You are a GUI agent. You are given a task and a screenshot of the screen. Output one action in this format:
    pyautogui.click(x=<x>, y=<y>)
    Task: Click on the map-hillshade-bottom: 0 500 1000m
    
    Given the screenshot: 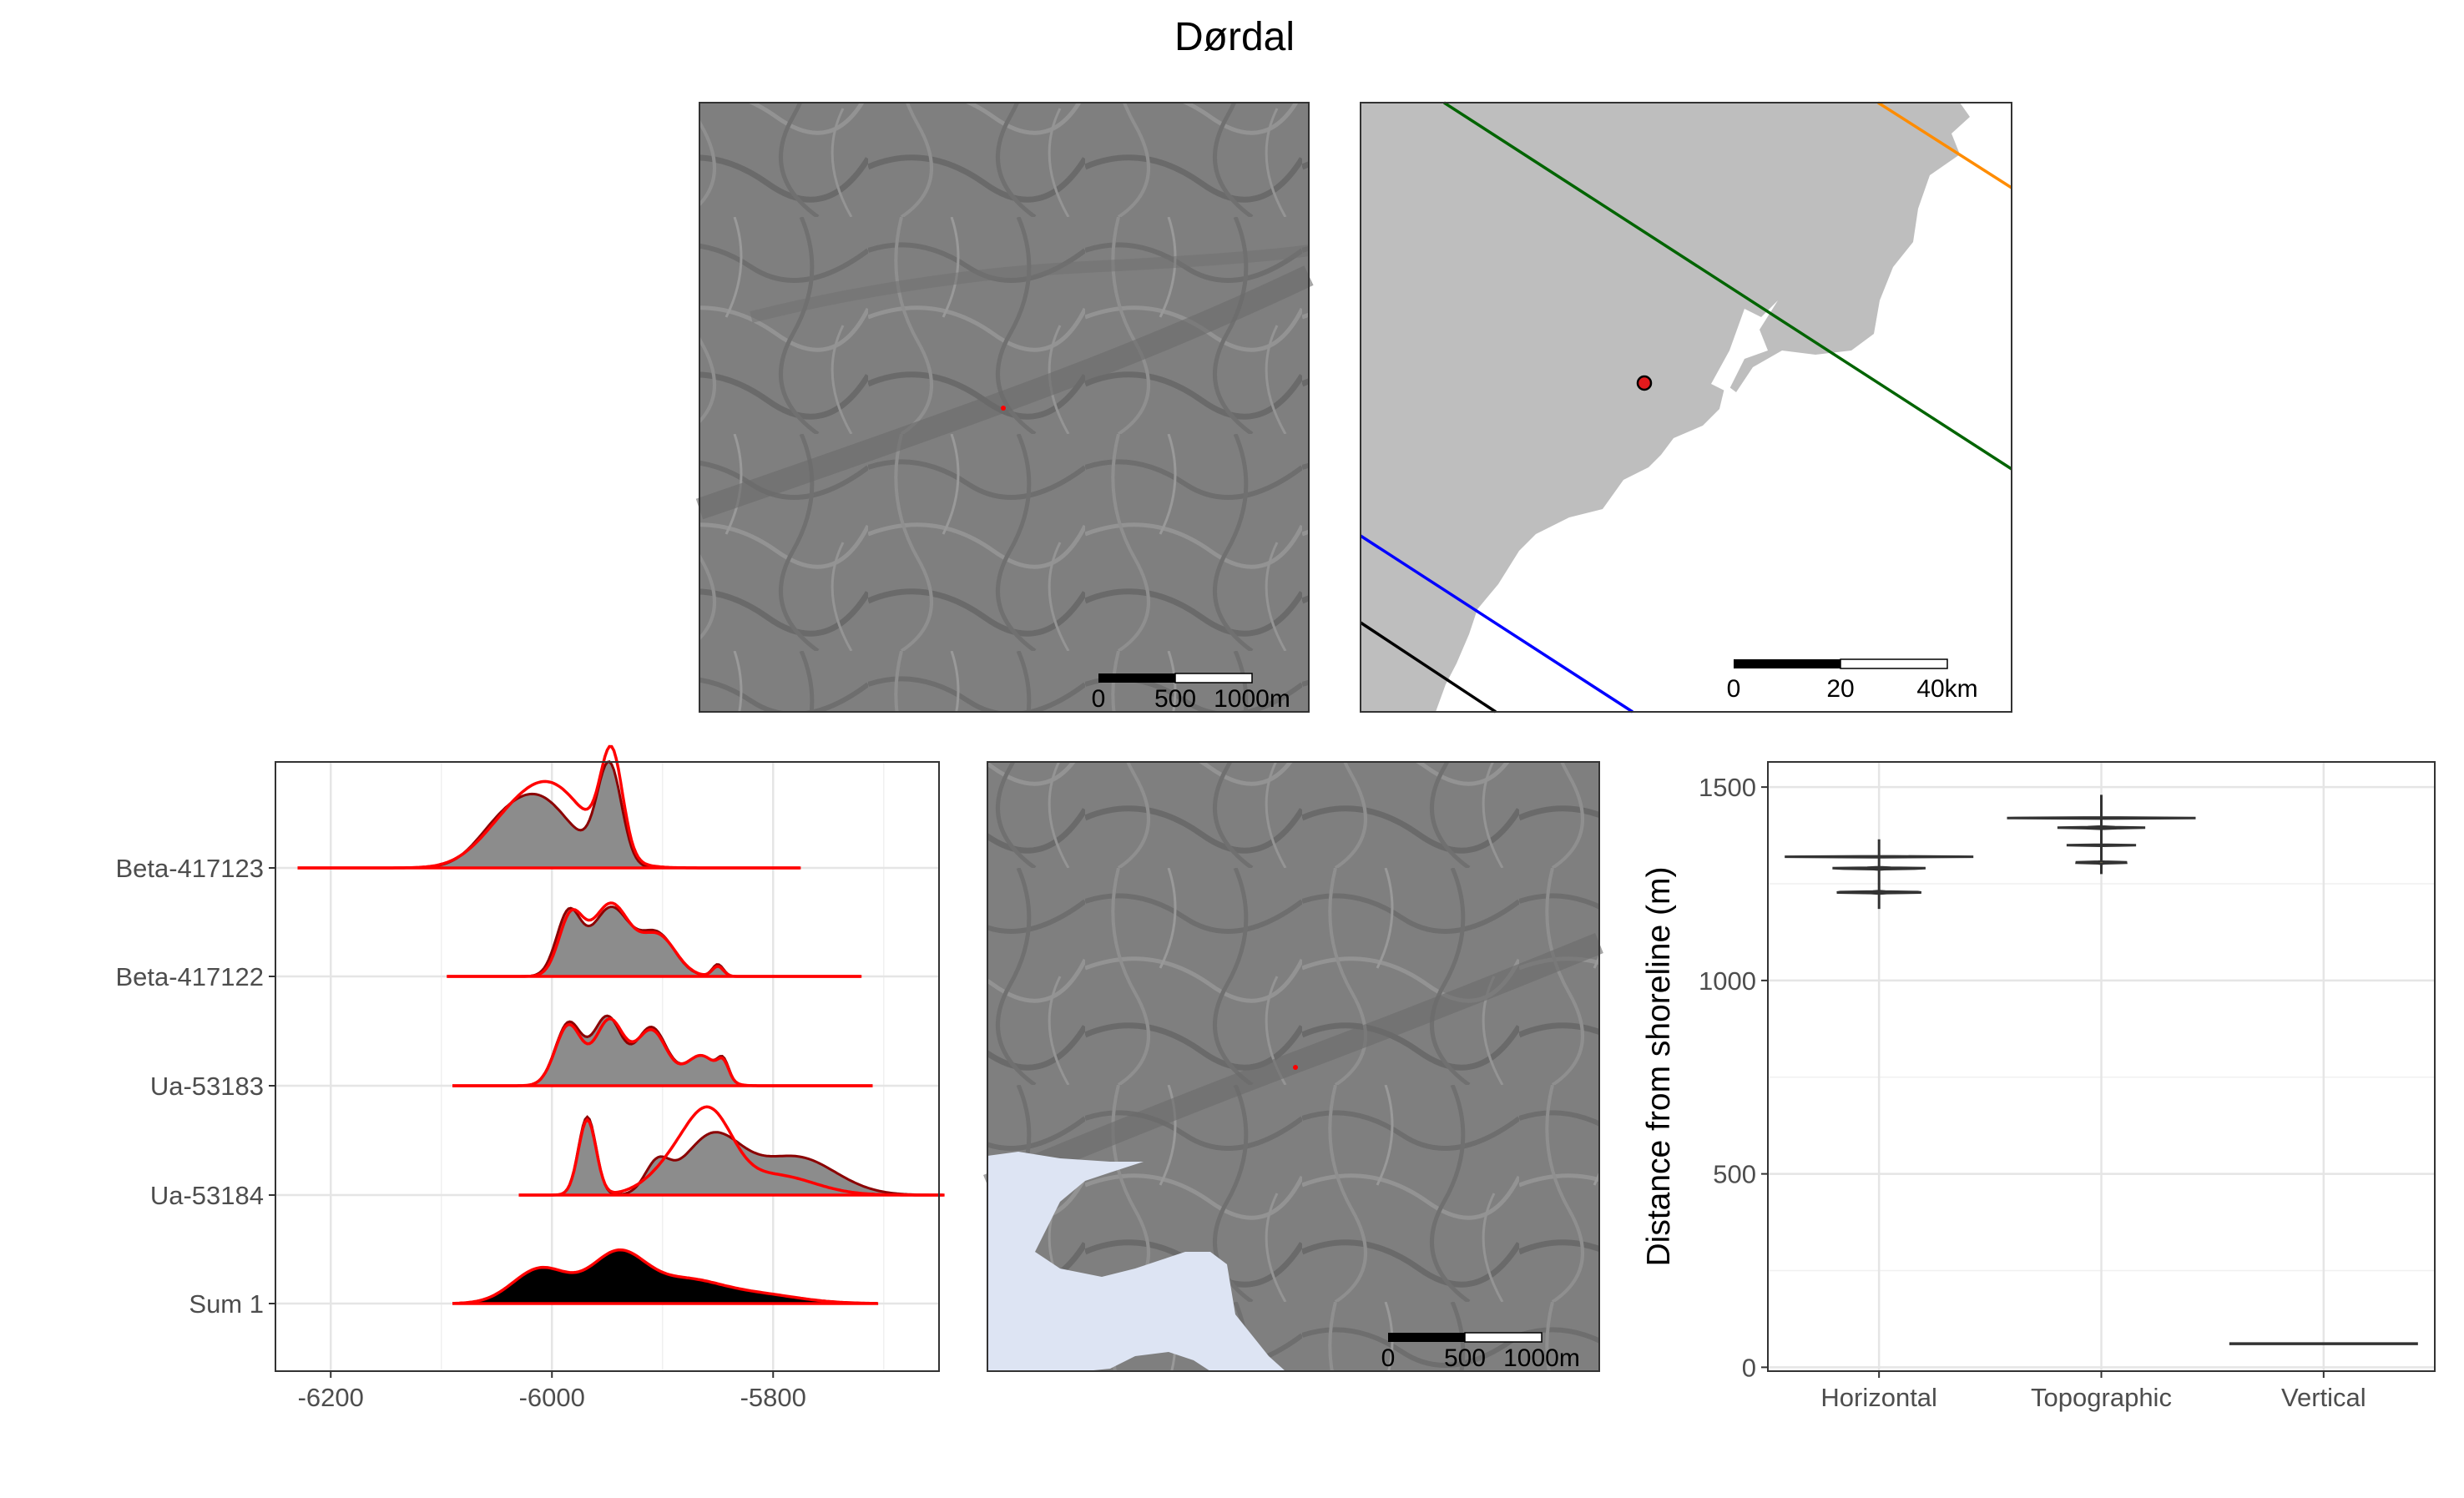 What is the action you would take?
    pyautogui.click(x=1293, y=1066)
    